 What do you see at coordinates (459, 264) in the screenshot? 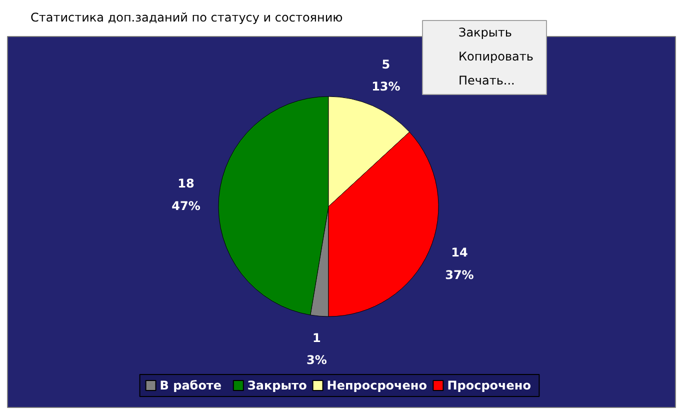
I see `data-label: 14 37%` at bounding box center [459, 264].